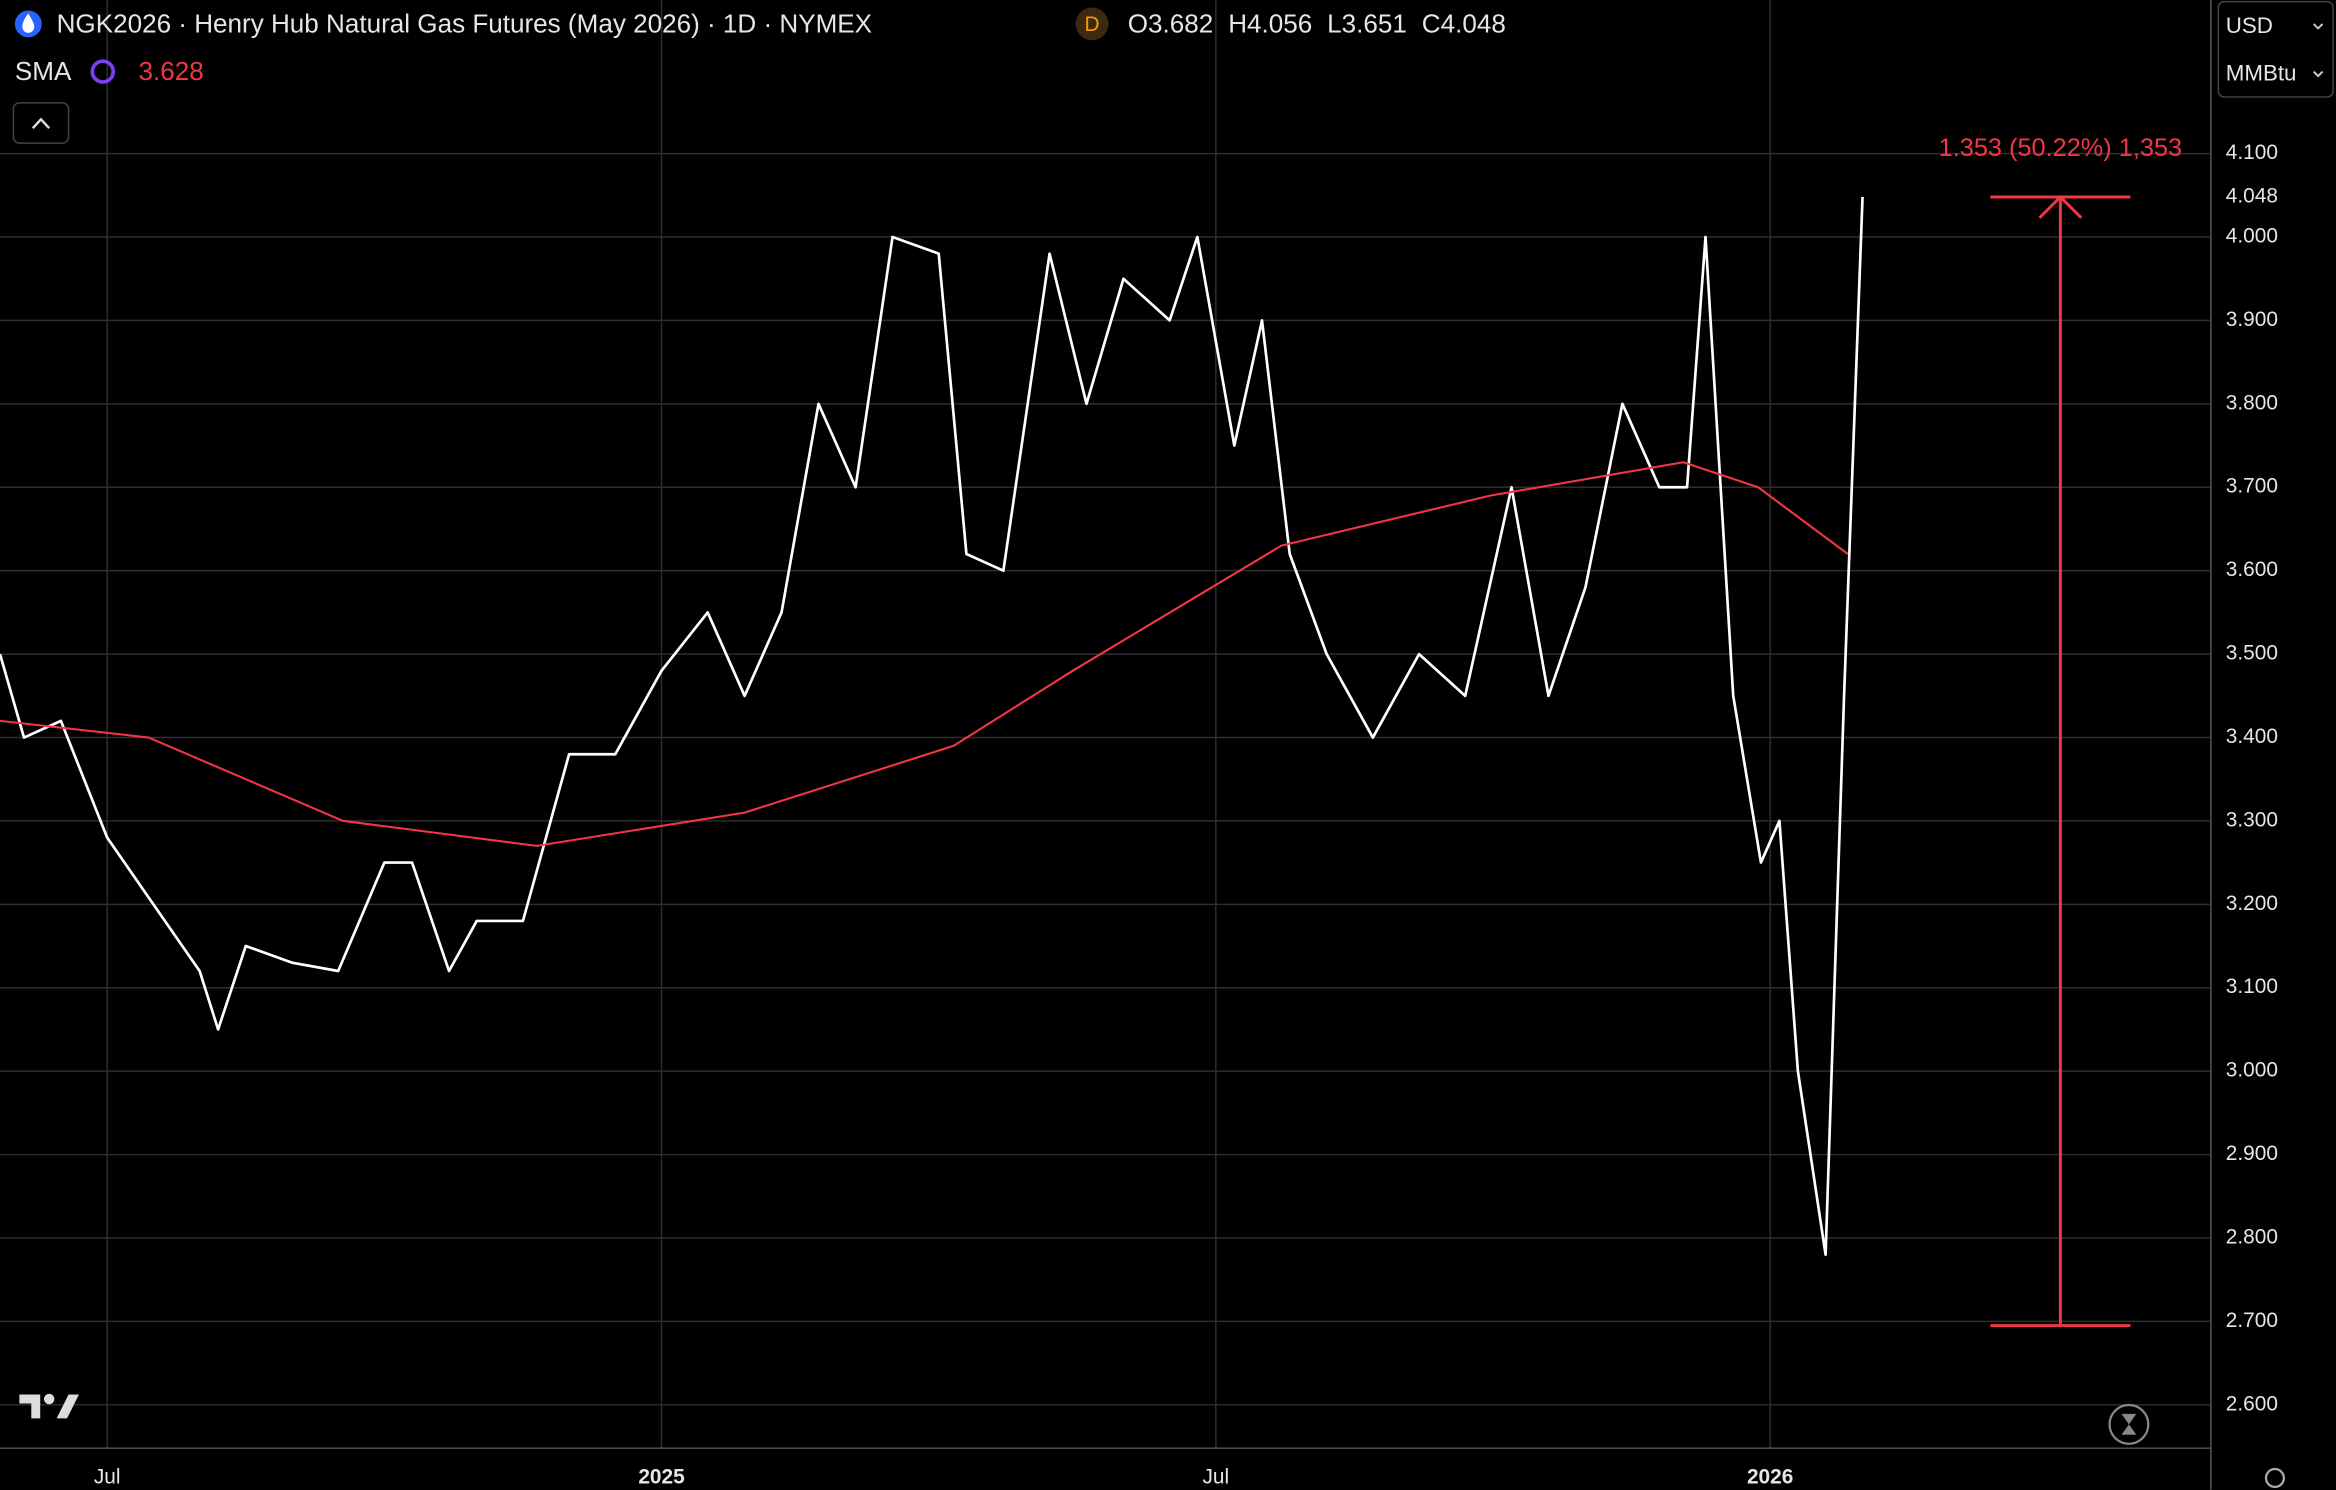 This screenshot has height=1490, width=2336. Describe the element at coordinates (2252, 1320) in the screenshot. I see `y-tick-label: 2.700` at that location.